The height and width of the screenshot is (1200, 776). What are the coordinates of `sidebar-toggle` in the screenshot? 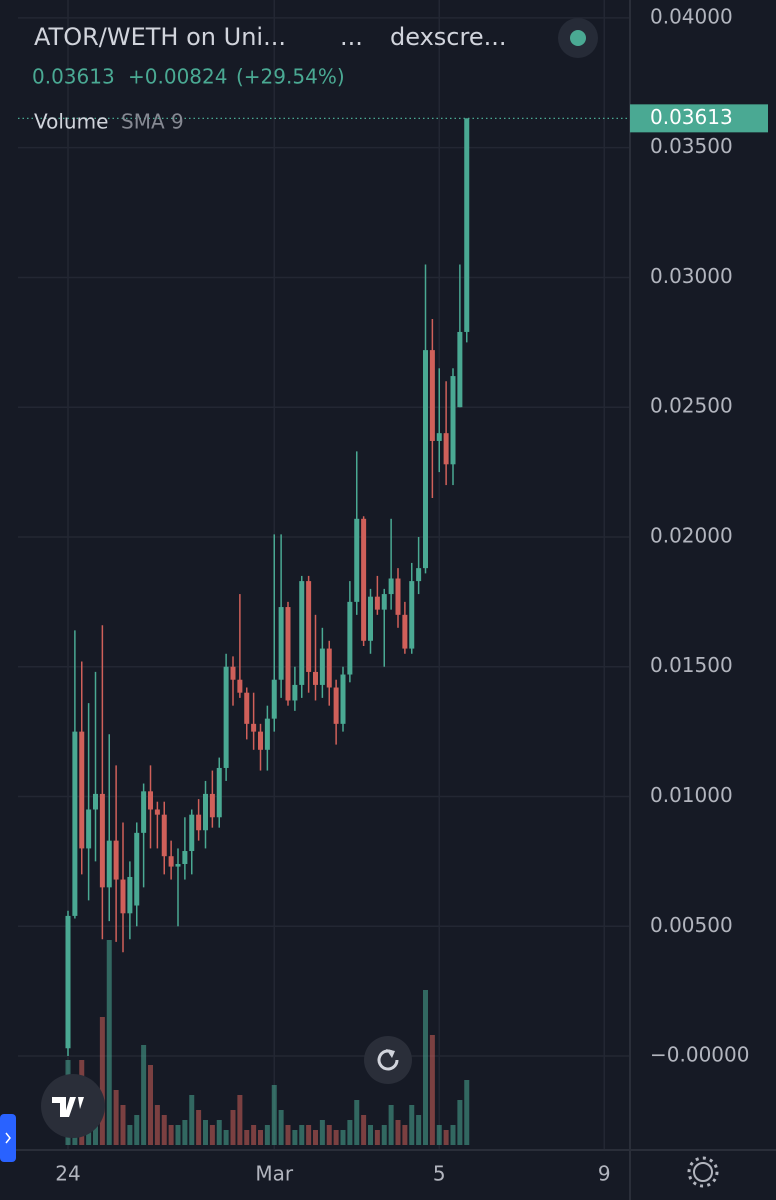 It's located at (8, 1138).